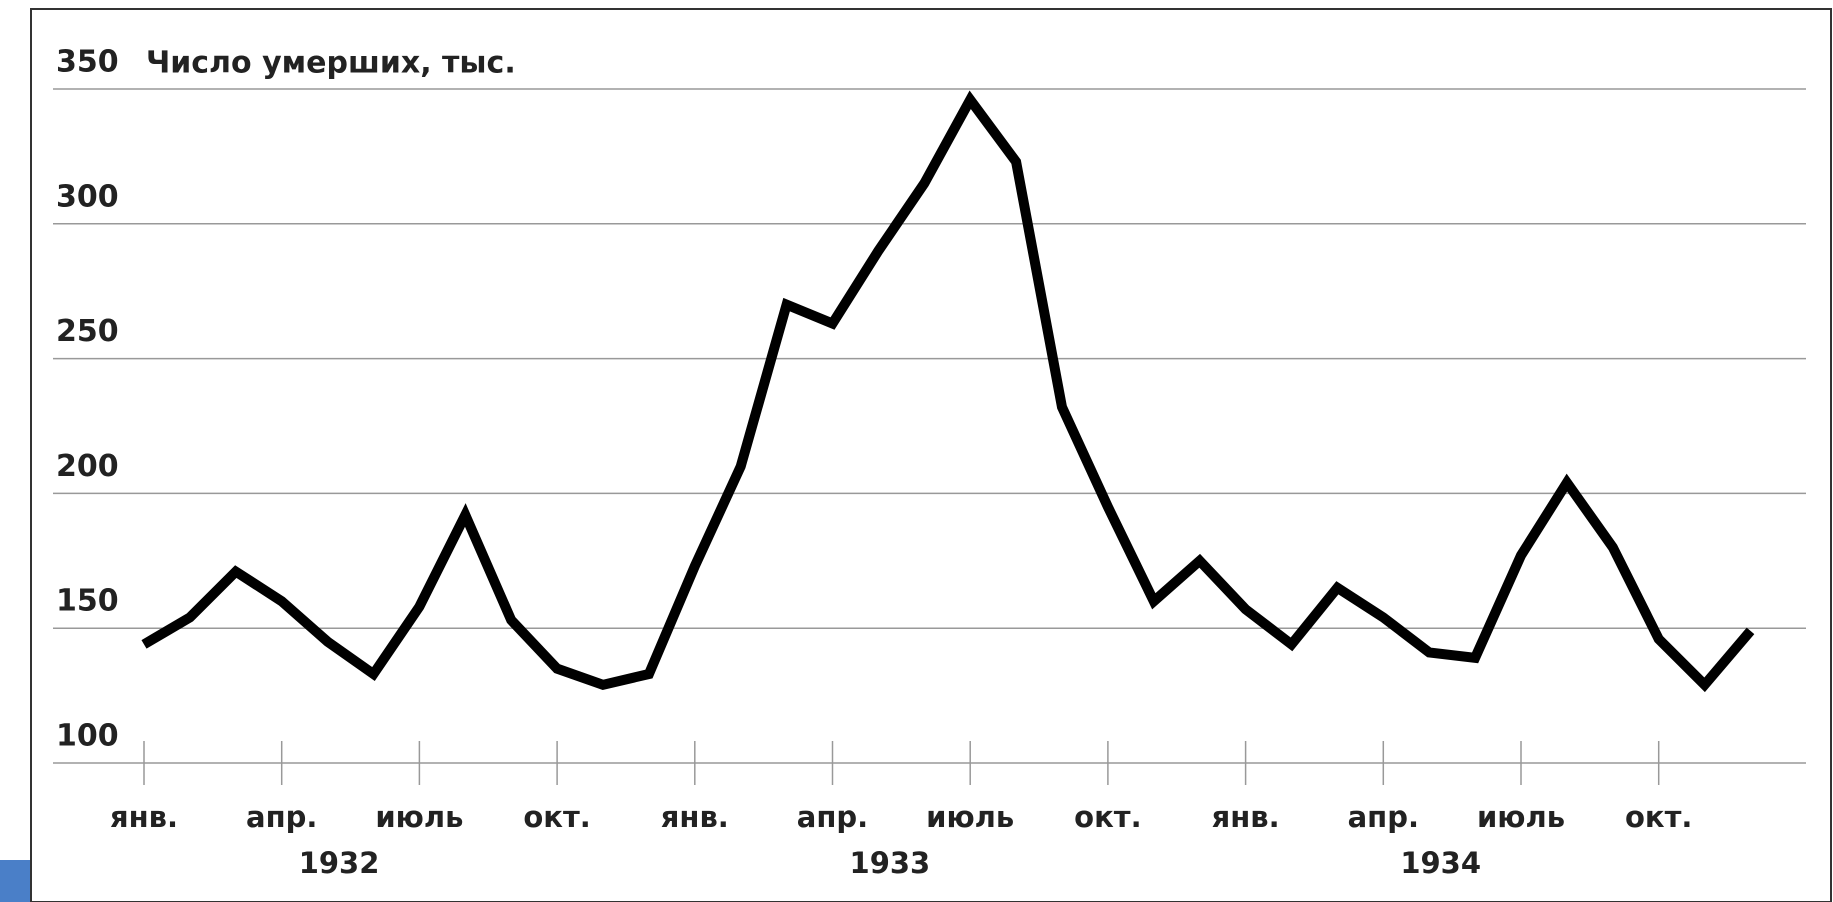  What do you see at coordinates (331, 63) in the screenshot?
I see `axis-title: Число умерших, тыс.` at bounding box center [331, 63].